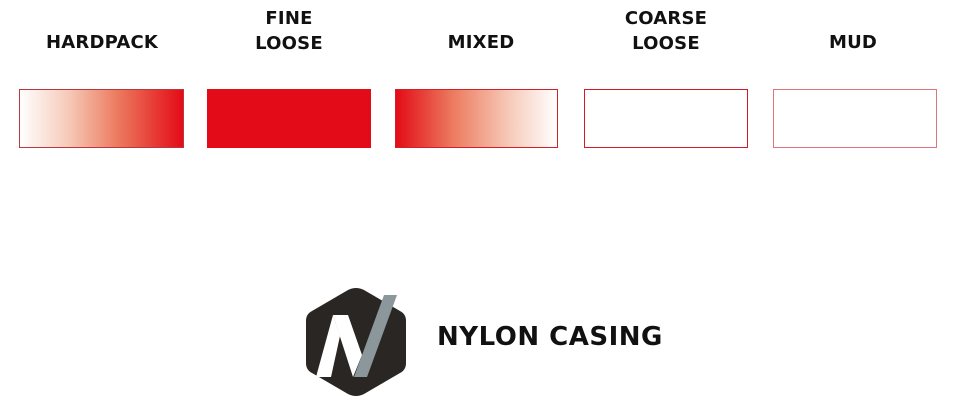 The image size is (953, 409). What do you see at coordinates (289, 18) in the screenshot?
I see `terrain-label-line1: FINE` at bounding box center [289, 18].